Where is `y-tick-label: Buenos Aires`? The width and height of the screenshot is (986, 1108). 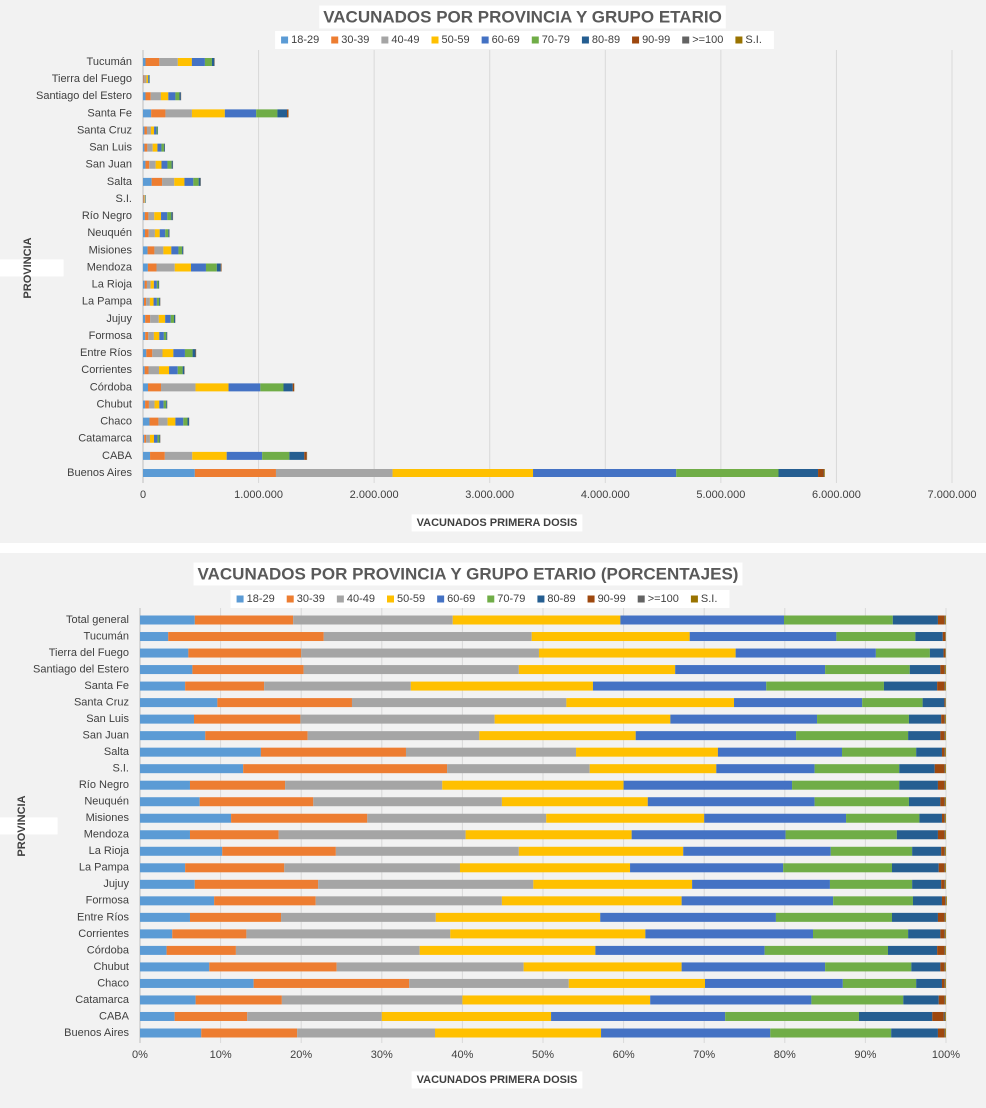 y-tick-label: Buenos Aires is located at coordinates (96, 1033).